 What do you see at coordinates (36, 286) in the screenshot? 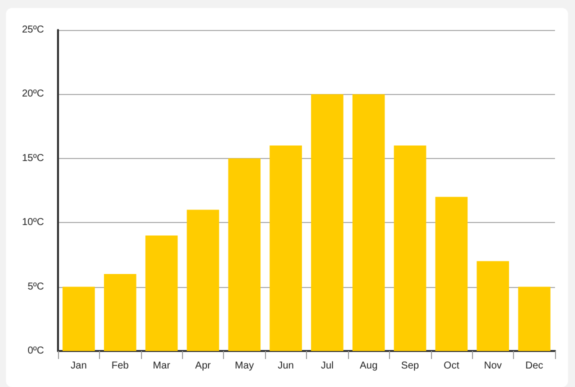
I see `y-tick-label: 5ºC` at bounding box center [36, 286].